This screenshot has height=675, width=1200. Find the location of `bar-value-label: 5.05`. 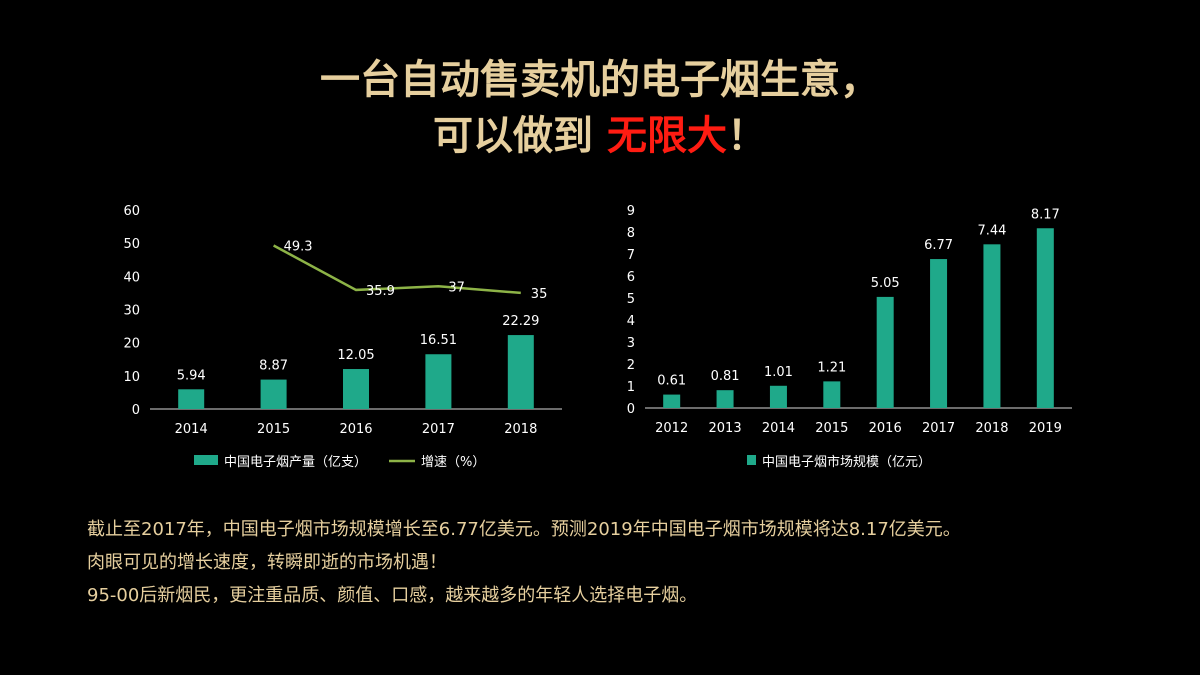

bar-value-label: 5.05 is located at coordinates (885, 283).